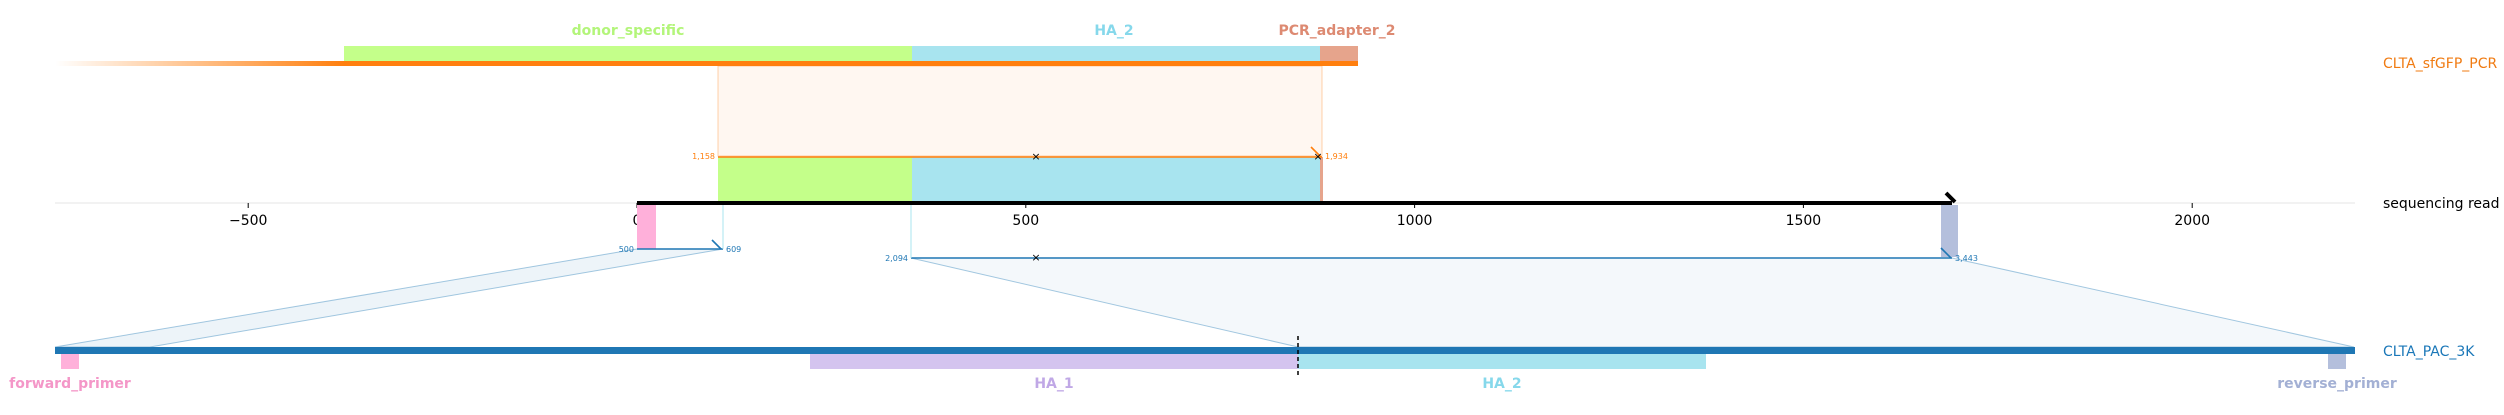 Image resolution: width=2504 pixels, height=415 pixels. Describe the element at coordinates (1035, 257) in the screenshot. I see `bottom-alignment-2-mid-cross: ×` at that location.